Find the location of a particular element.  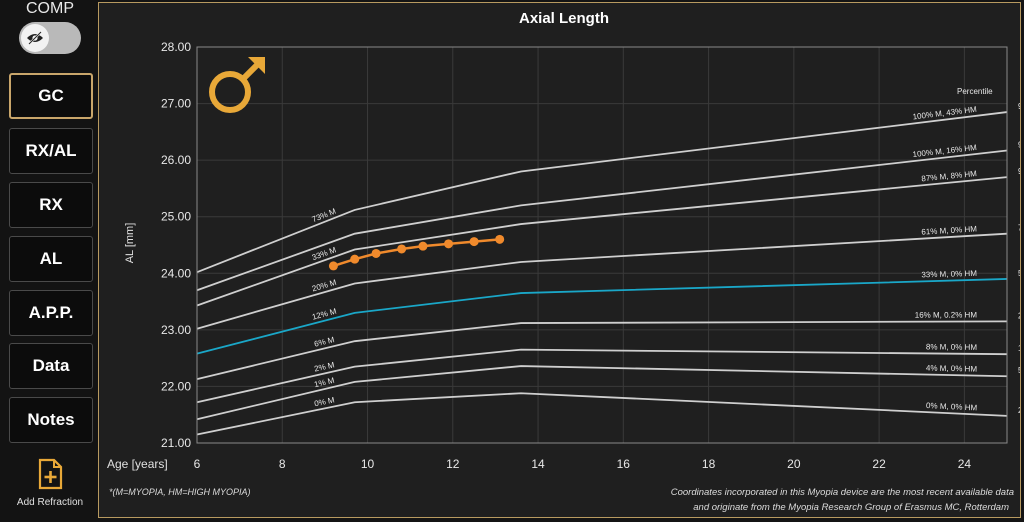

app-button: A.P.P. is located at coordinates (51, 313).